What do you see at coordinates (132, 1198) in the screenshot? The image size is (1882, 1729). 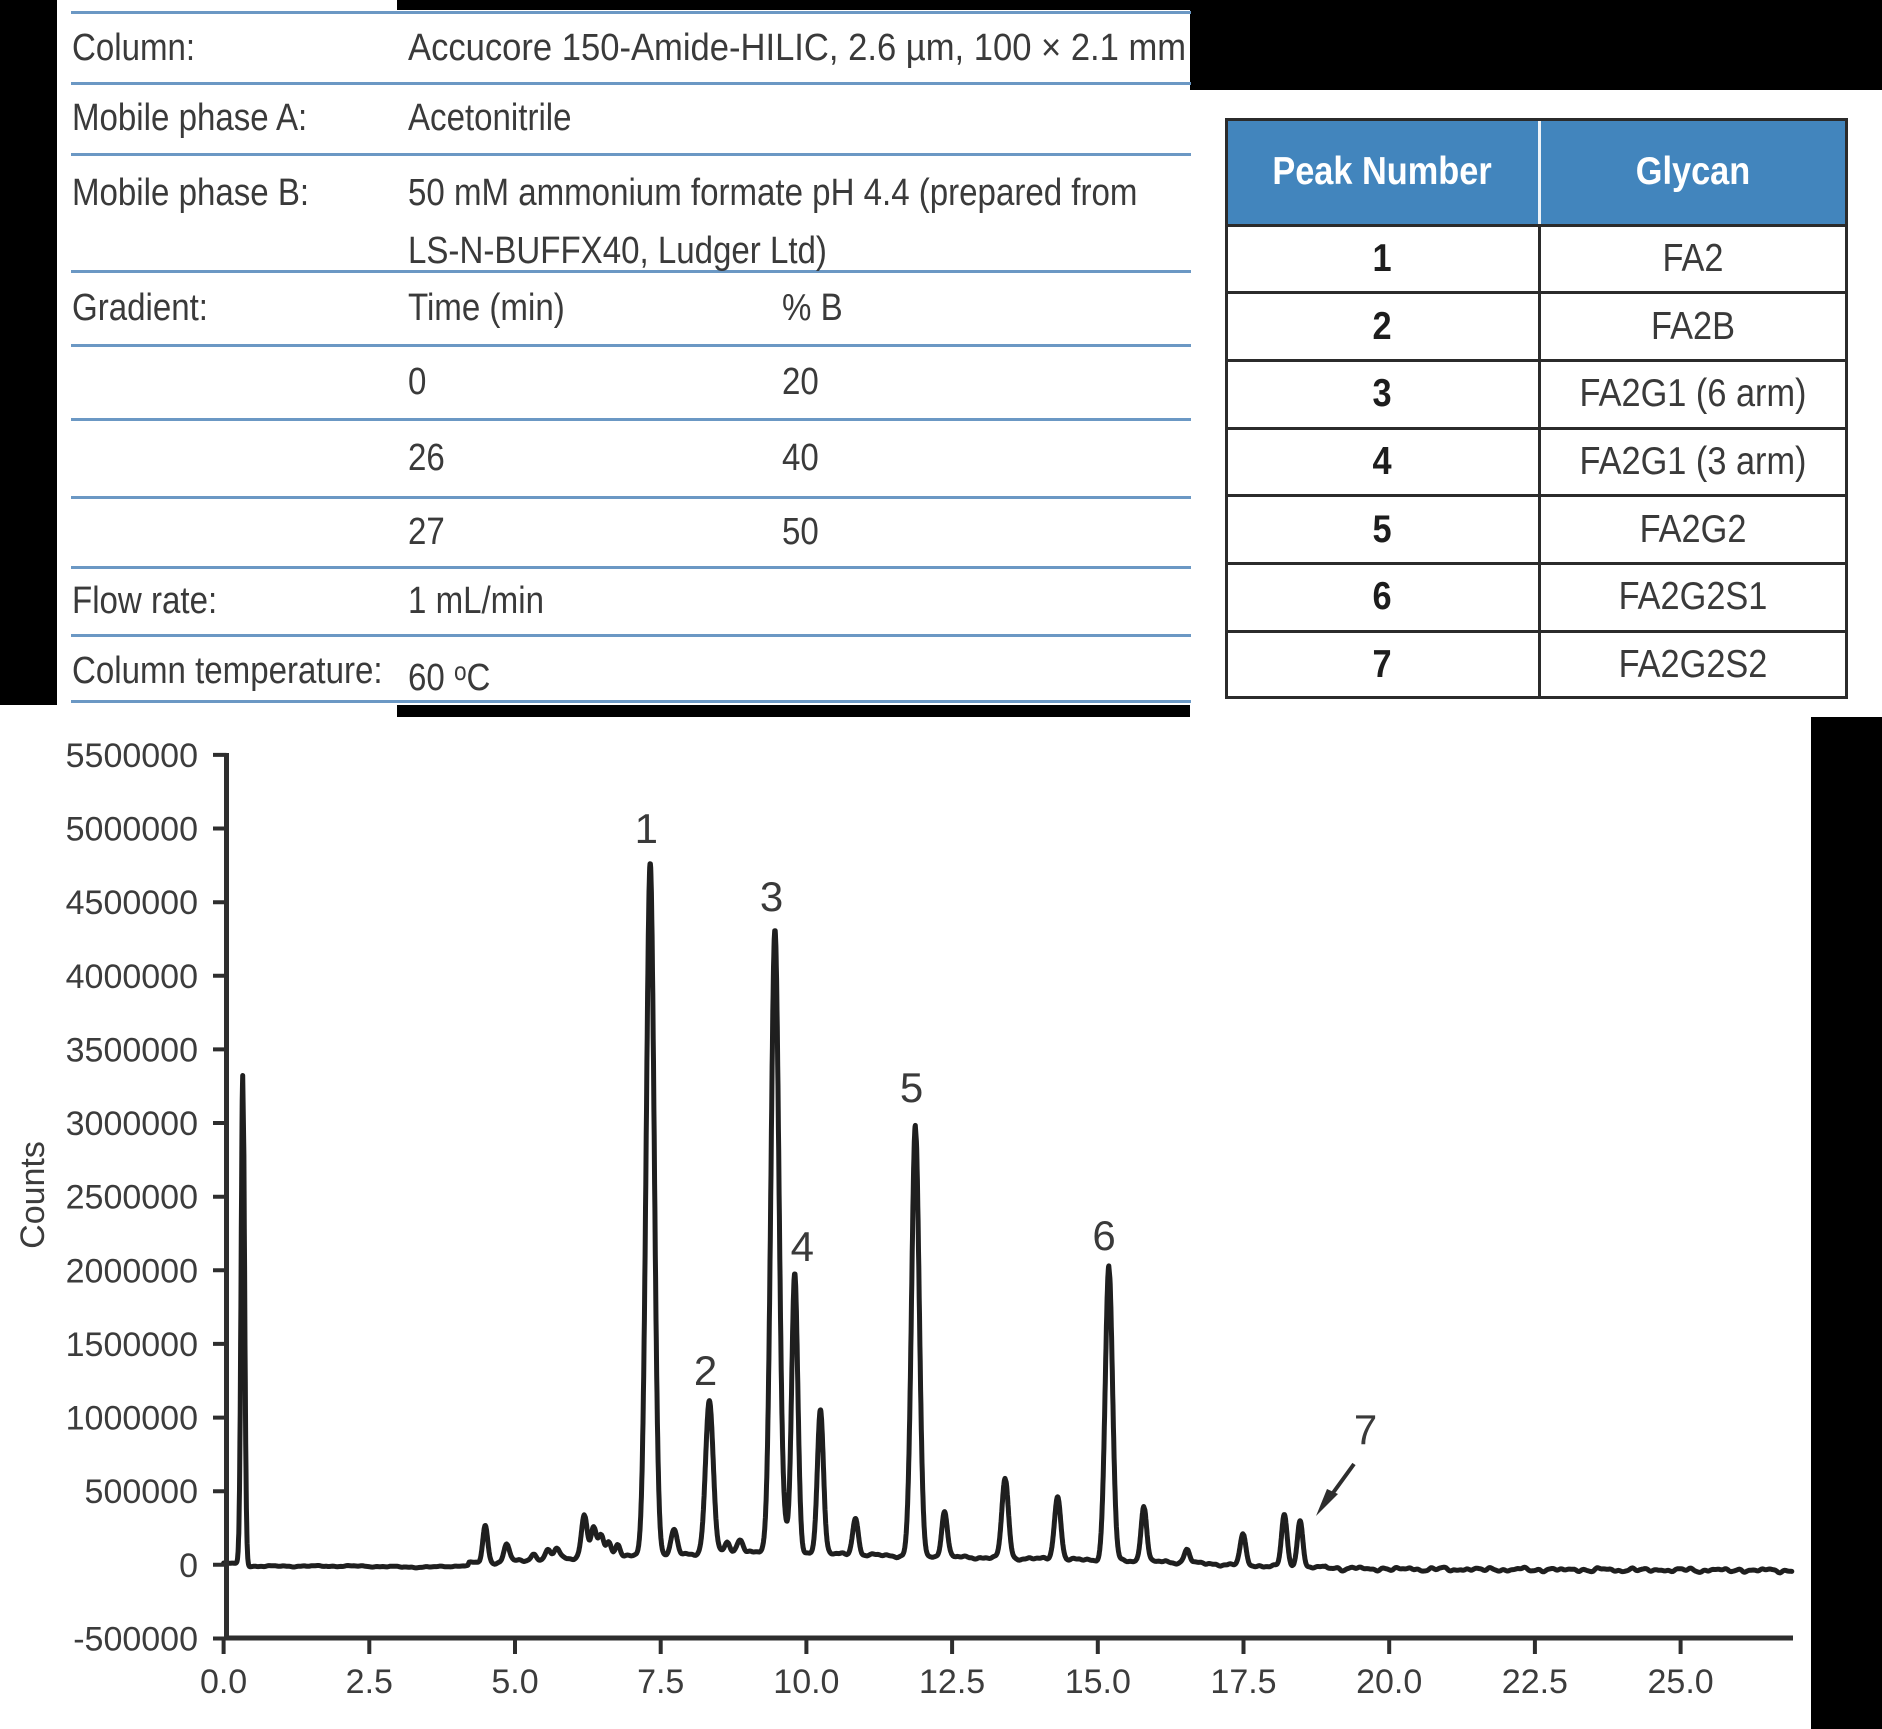 I see `svg-text: 2500000` at bounding box center [132, 1198].